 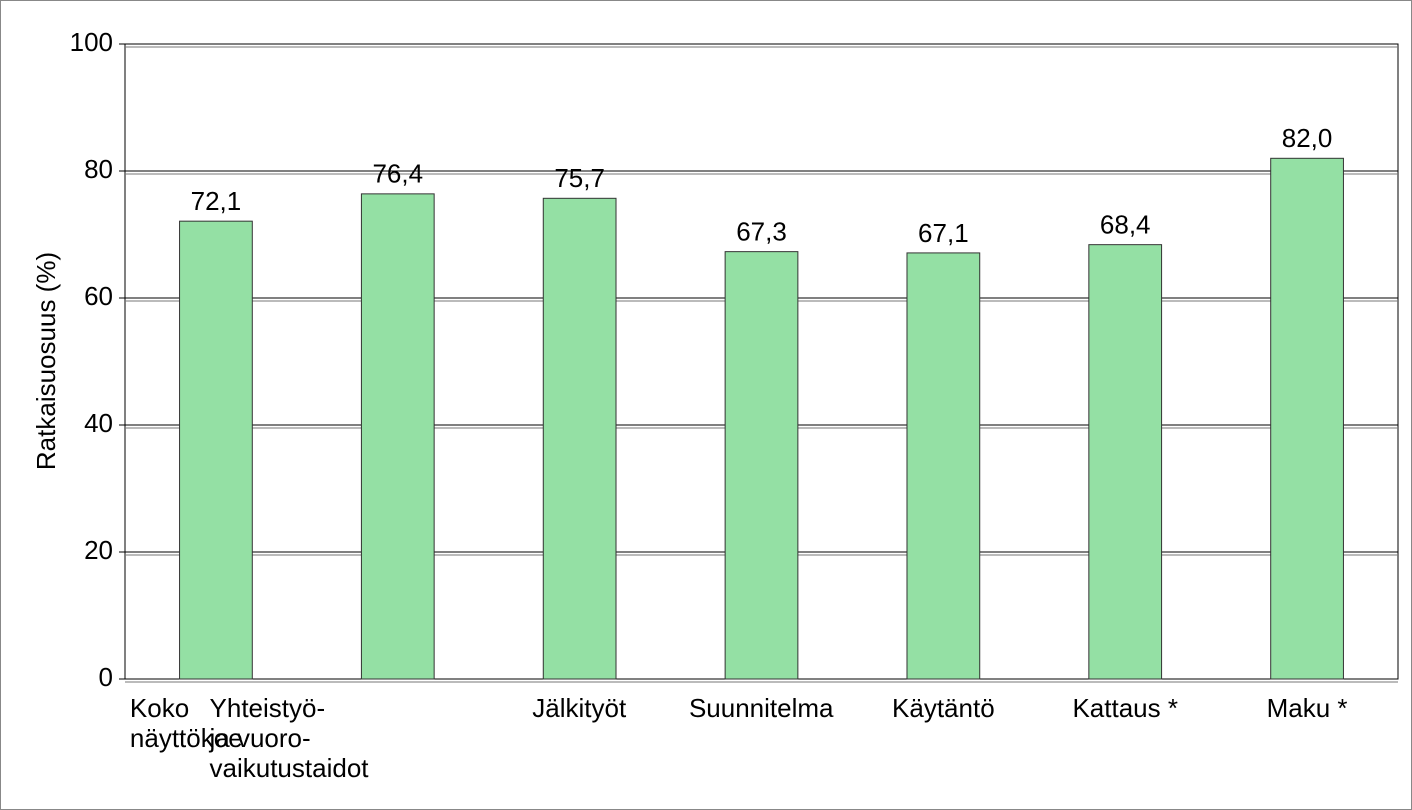 What do you see at coordinates (289, 738) in the screenshot?
I see `x-tick-label: Yhteistyö-ja vuoro-vaikutustaidot` at bounding box center [289, 738].